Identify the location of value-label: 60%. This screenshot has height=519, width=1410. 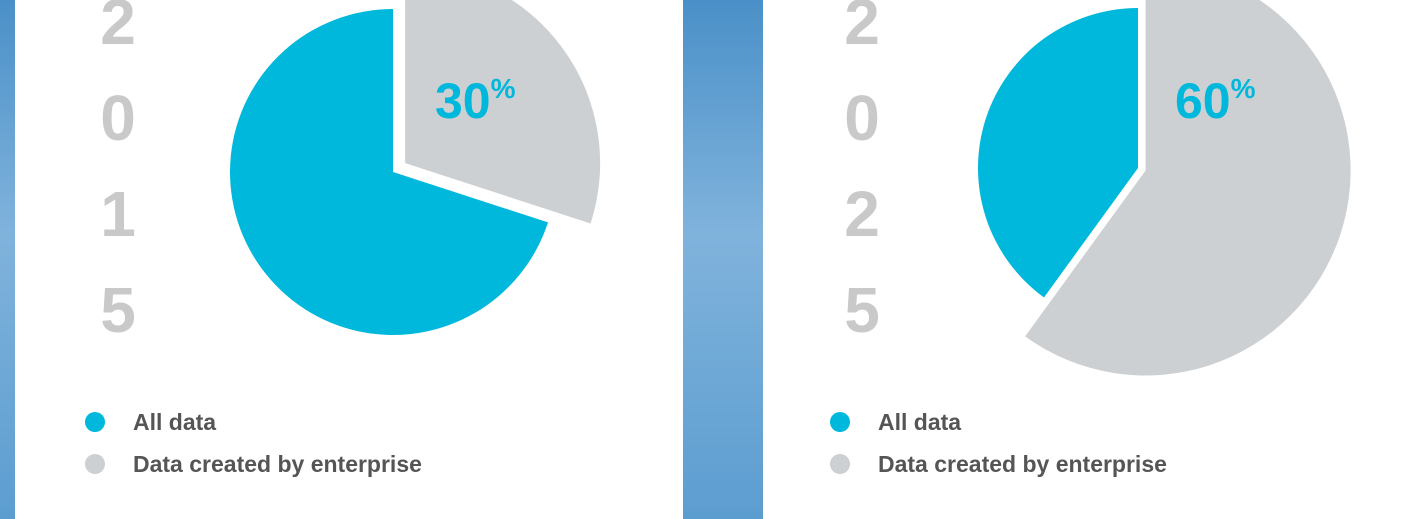
(1215, 101).